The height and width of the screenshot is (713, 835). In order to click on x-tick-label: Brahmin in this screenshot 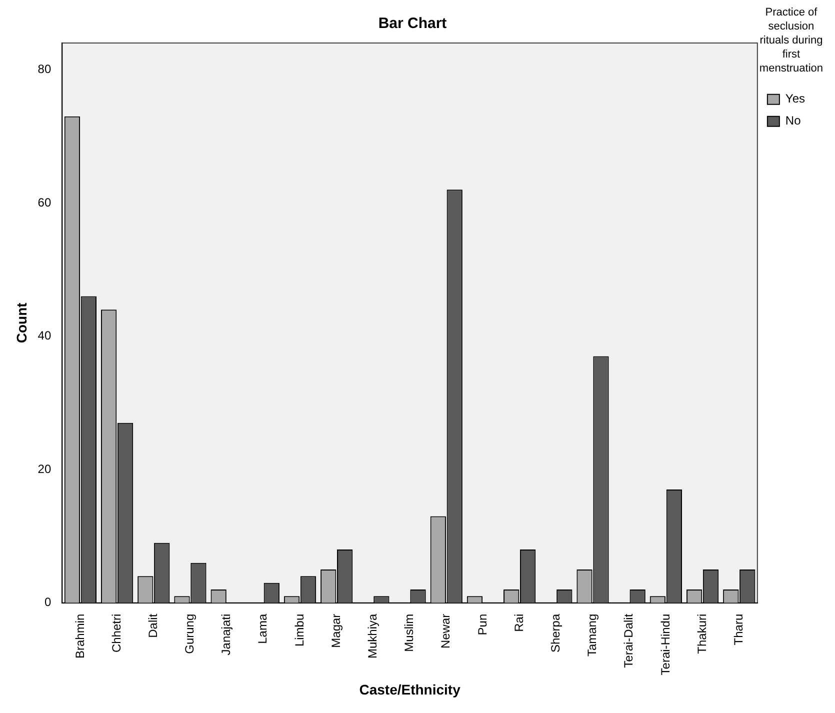, I will do `click(79, 636)`.